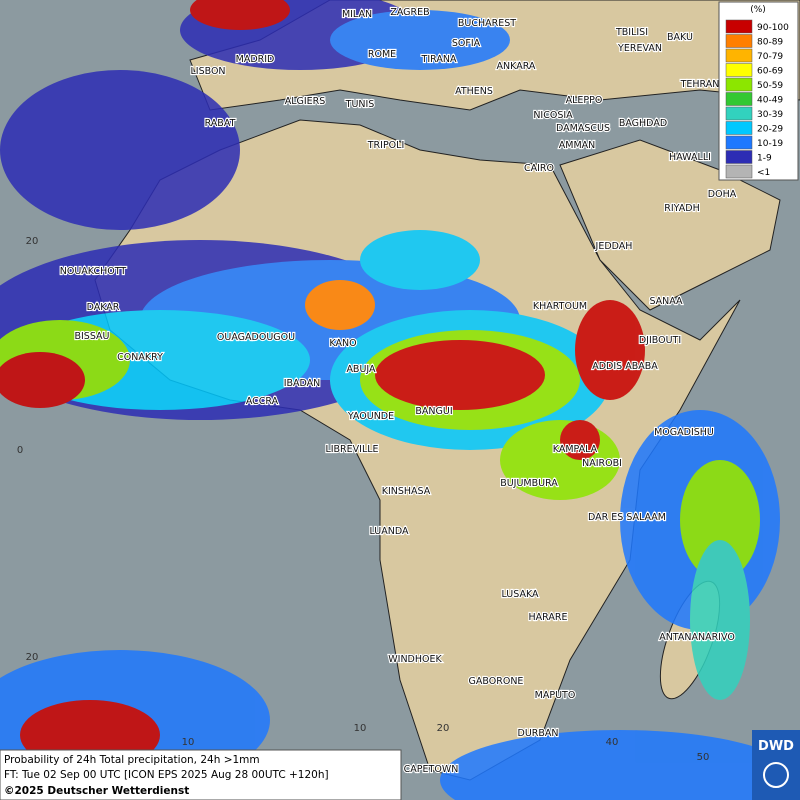 The image size is (800, 800). Describe the element at coordinates (516, 66) in the screenshot. I see `city-label: ANKARA` at that location.